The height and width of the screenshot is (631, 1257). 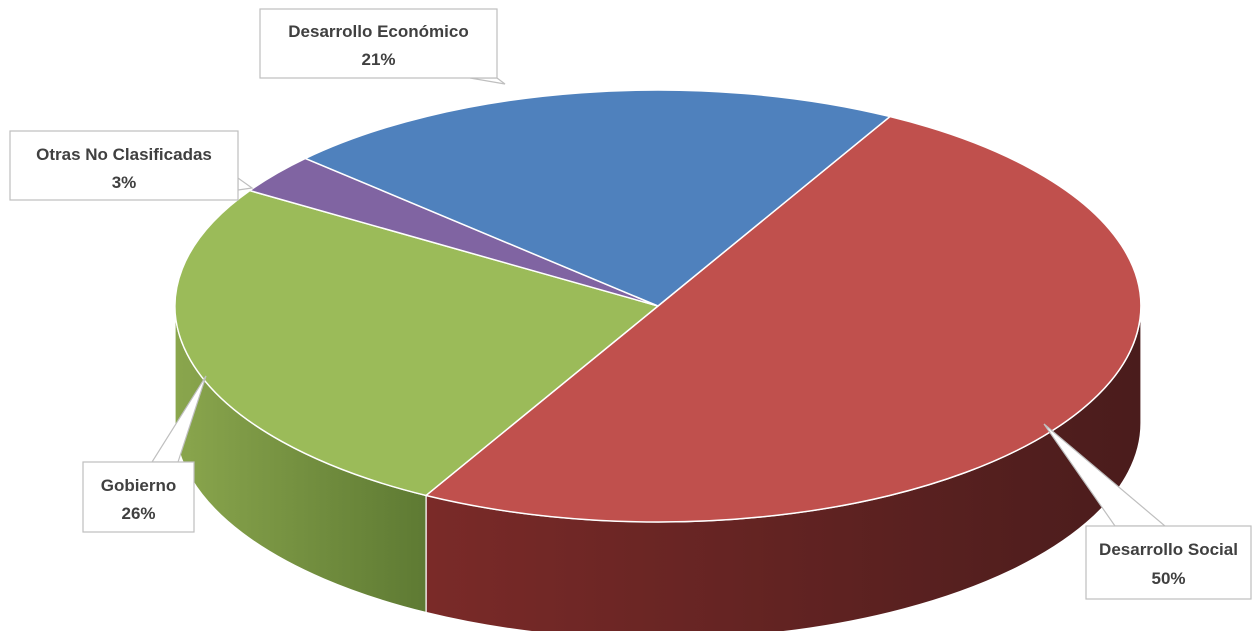 I want to click on label-name-otras-no-clasificadas: Otras No Clasificadas, so click(x=124, y=154).